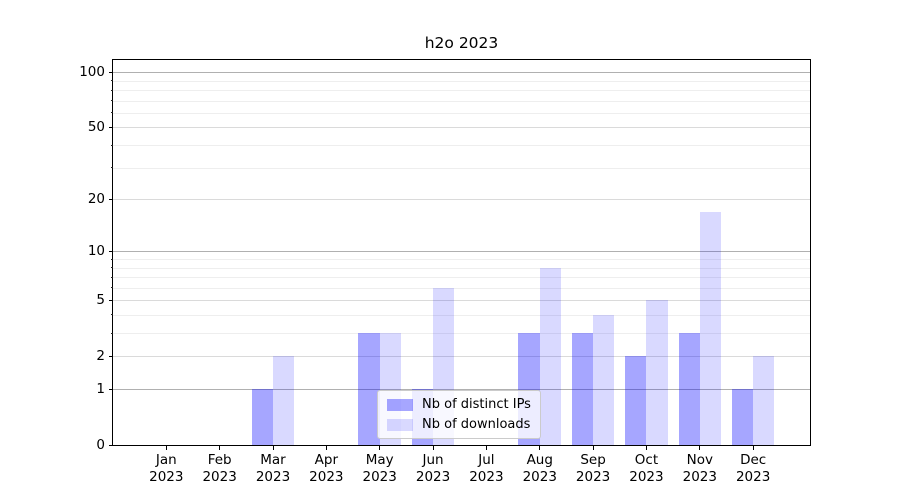 The height and width of the screenshot is (500, 900). I want to click on x-tick-label: Mar 2023, so click(273, 468).